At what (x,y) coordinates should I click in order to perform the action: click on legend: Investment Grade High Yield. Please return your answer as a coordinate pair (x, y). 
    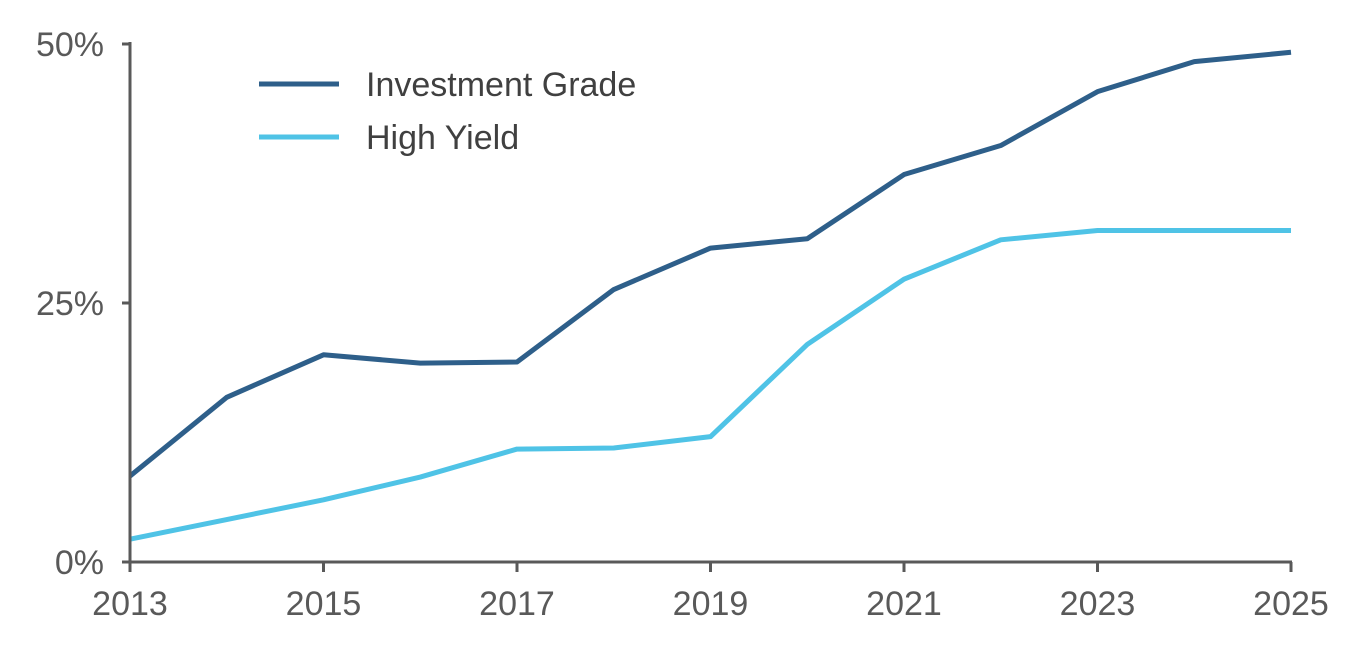
    Looking at the image, I should click on (447, 111).